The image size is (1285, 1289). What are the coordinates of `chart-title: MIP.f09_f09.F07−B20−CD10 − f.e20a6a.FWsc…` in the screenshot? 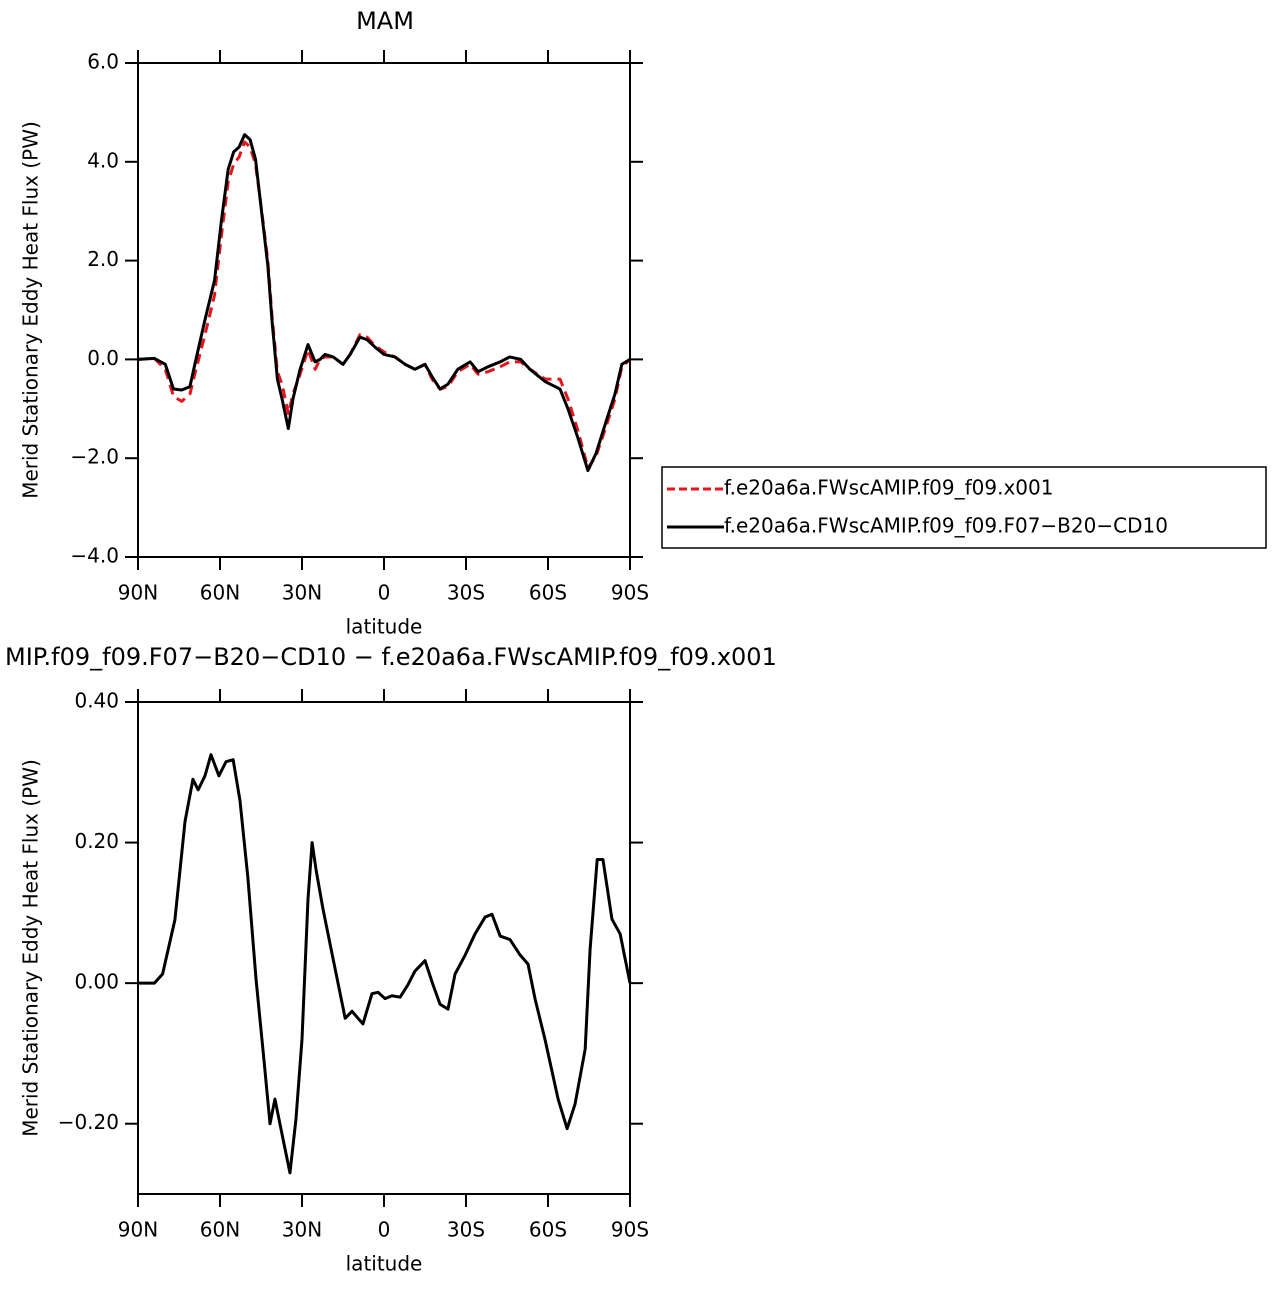 It's located at (391, 657).